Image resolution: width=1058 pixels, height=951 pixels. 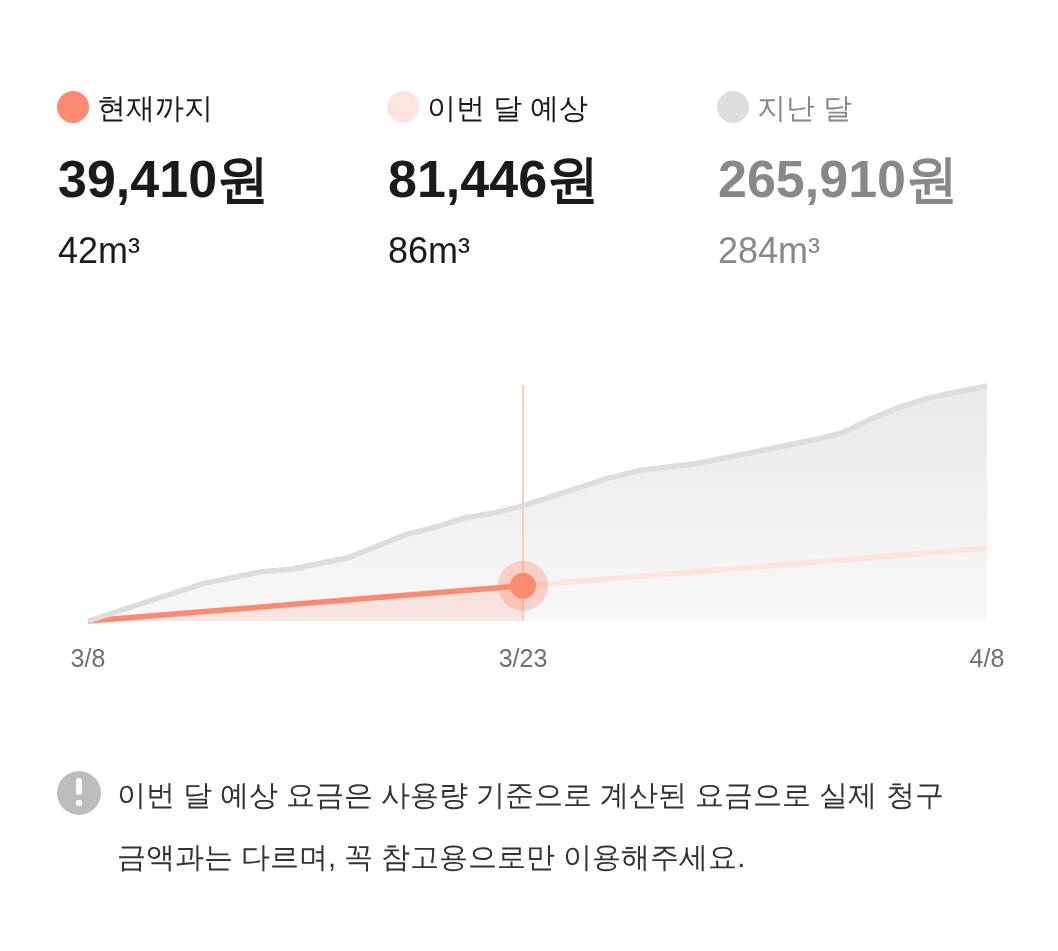 I want to click on legend-item: 이번 달 예상, so click(x=488, y=107).